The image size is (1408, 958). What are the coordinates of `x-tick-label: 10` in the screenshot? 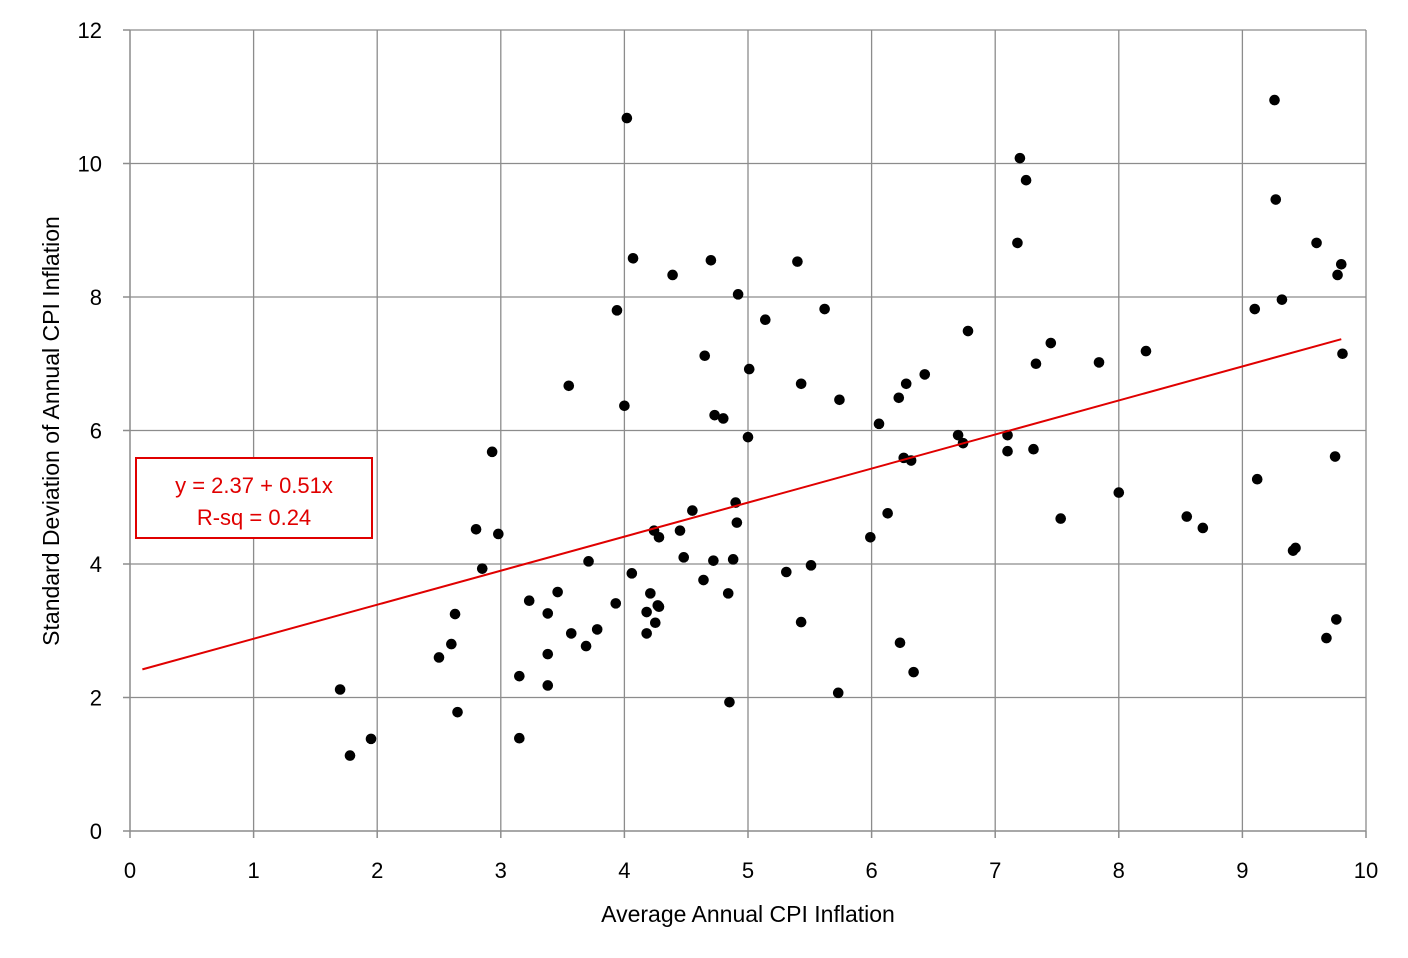 It's located at (1366, 870).